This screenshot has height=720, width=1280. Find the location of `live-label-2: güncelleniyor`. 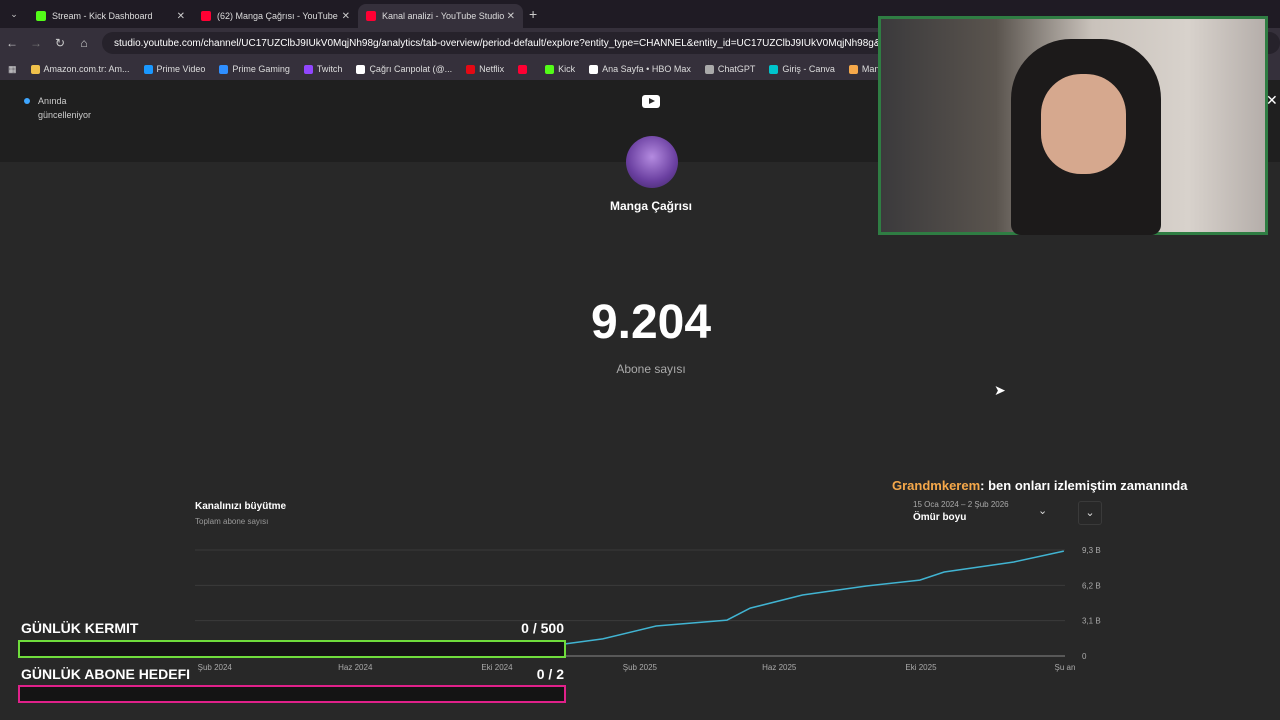

live-label-2: güncelleniyor is located at coordinates (65, 115).